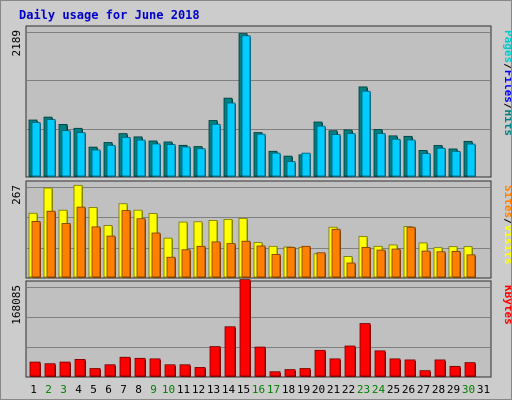 This screenshot has height=400, width=512. I want to click on x-tick-label-14: 14, so click(229, 389).